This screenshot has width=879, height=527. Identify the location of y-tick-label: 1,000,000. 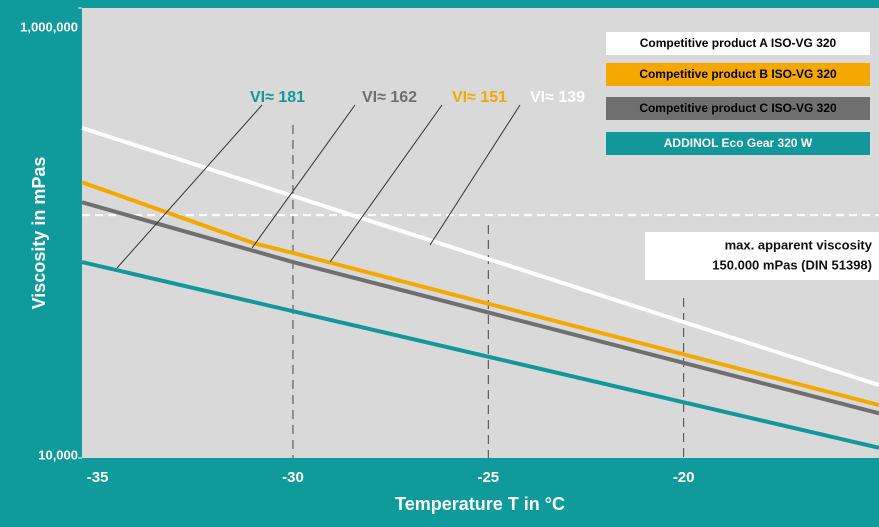
(49, 26).